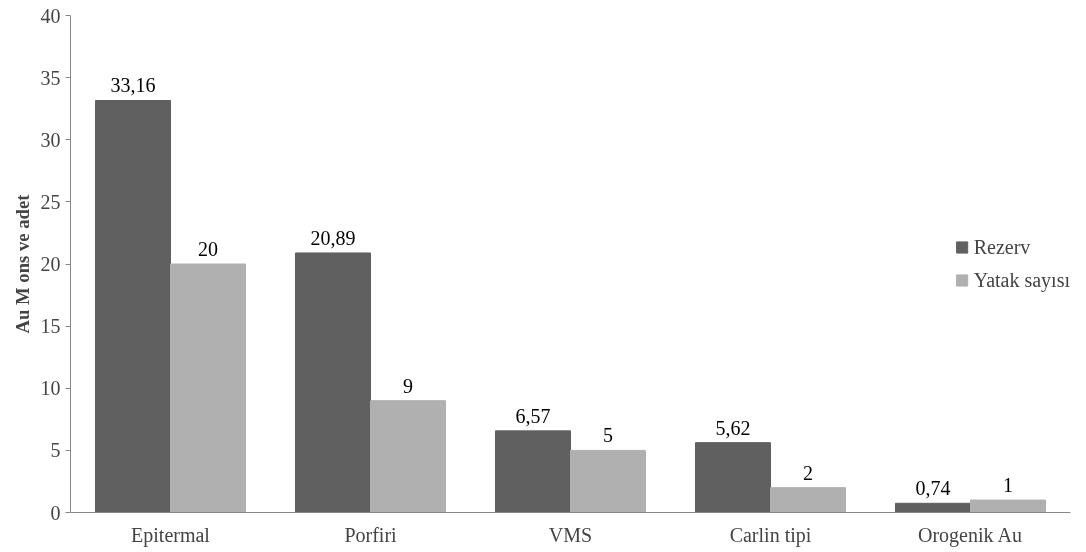  Describe the element at coordinates (171, 535) in the screenshot. I see `x-tick-label: Epitermal` at that location.